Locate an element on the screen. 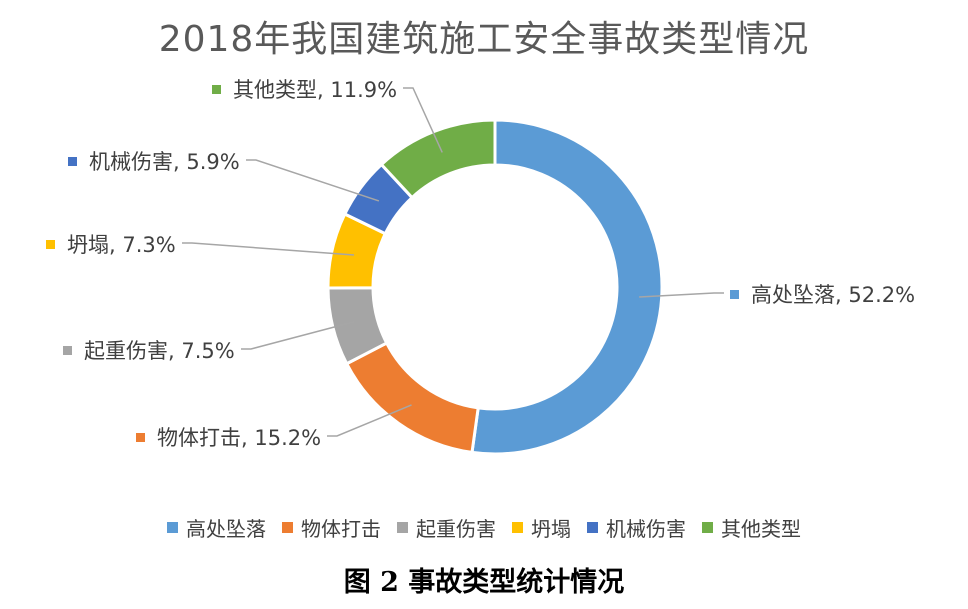 Image resolution: width=968 pixels, height=609 pixels. data-label-text: 机械伤害, 5.9% is located at coordinates (164, 162).